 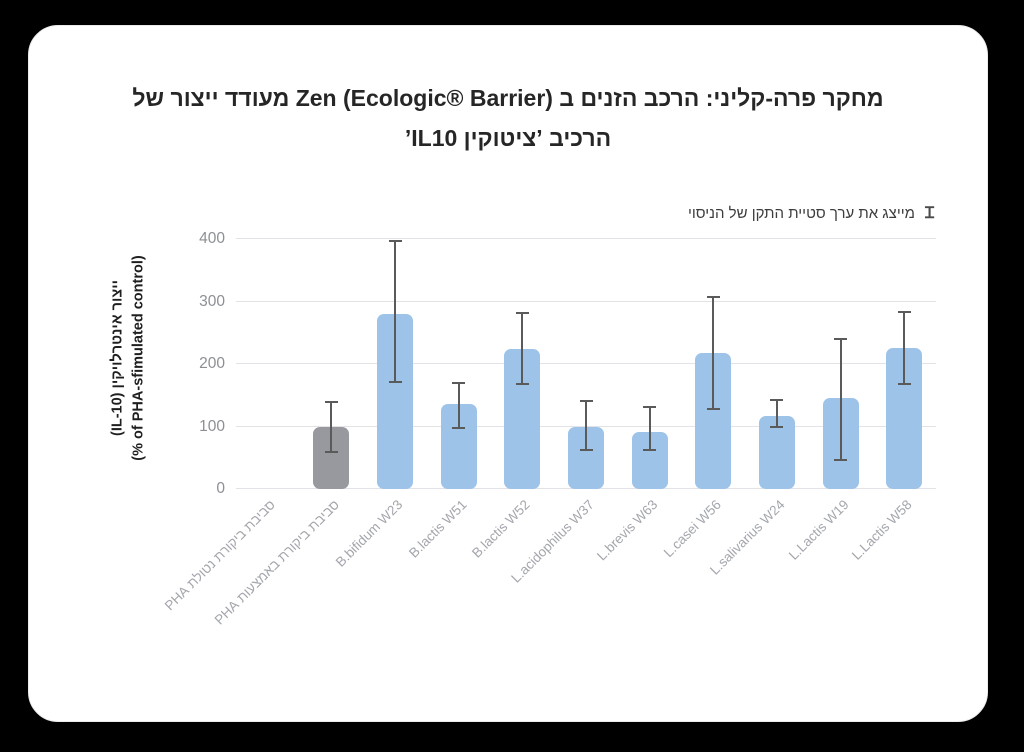 I want to click on x-tick-label: B.bifidum W23, so click(x=369, y=533).